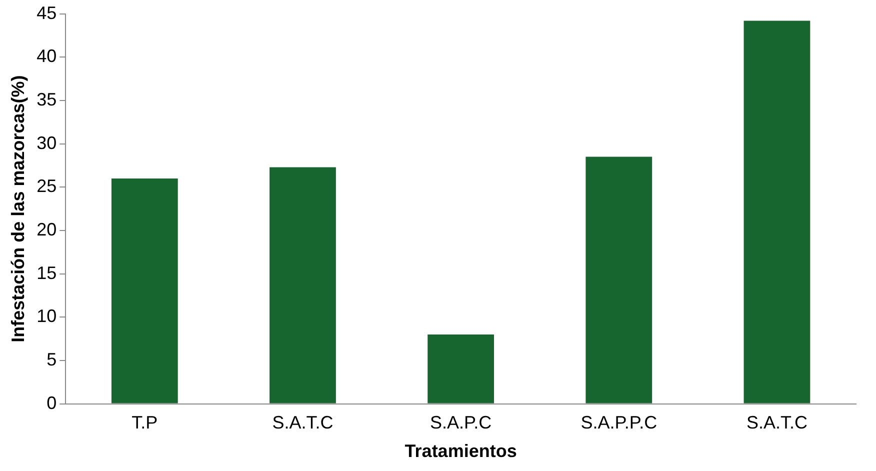 This screenshot has width=876, height=471. What do you see at coordinates (46, 272) in the screenshot?
I see `y-tick-label: 15` at bounding box center [46, 272].